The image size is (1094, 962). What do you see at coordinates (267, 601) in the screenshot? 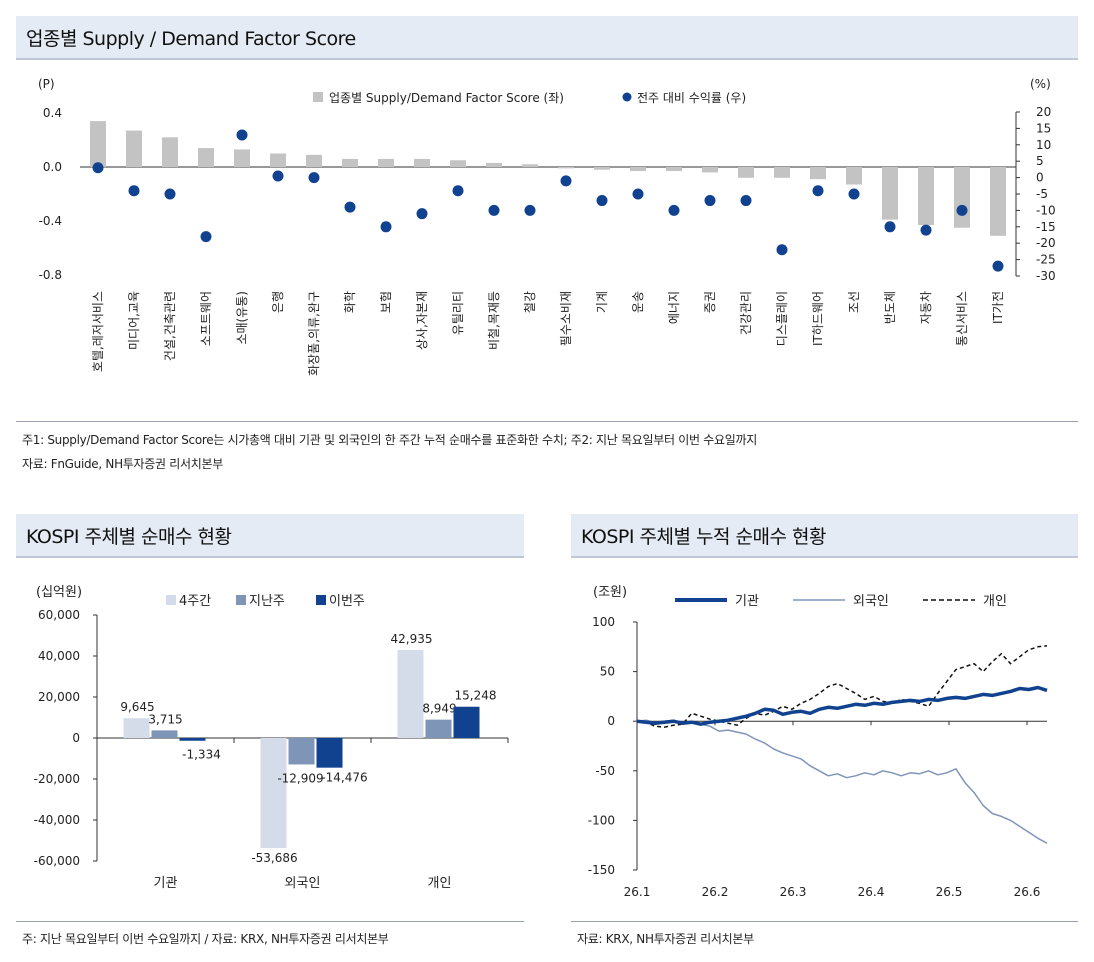
I see `legend-label: 지난주` at bounding box center [267, 601].